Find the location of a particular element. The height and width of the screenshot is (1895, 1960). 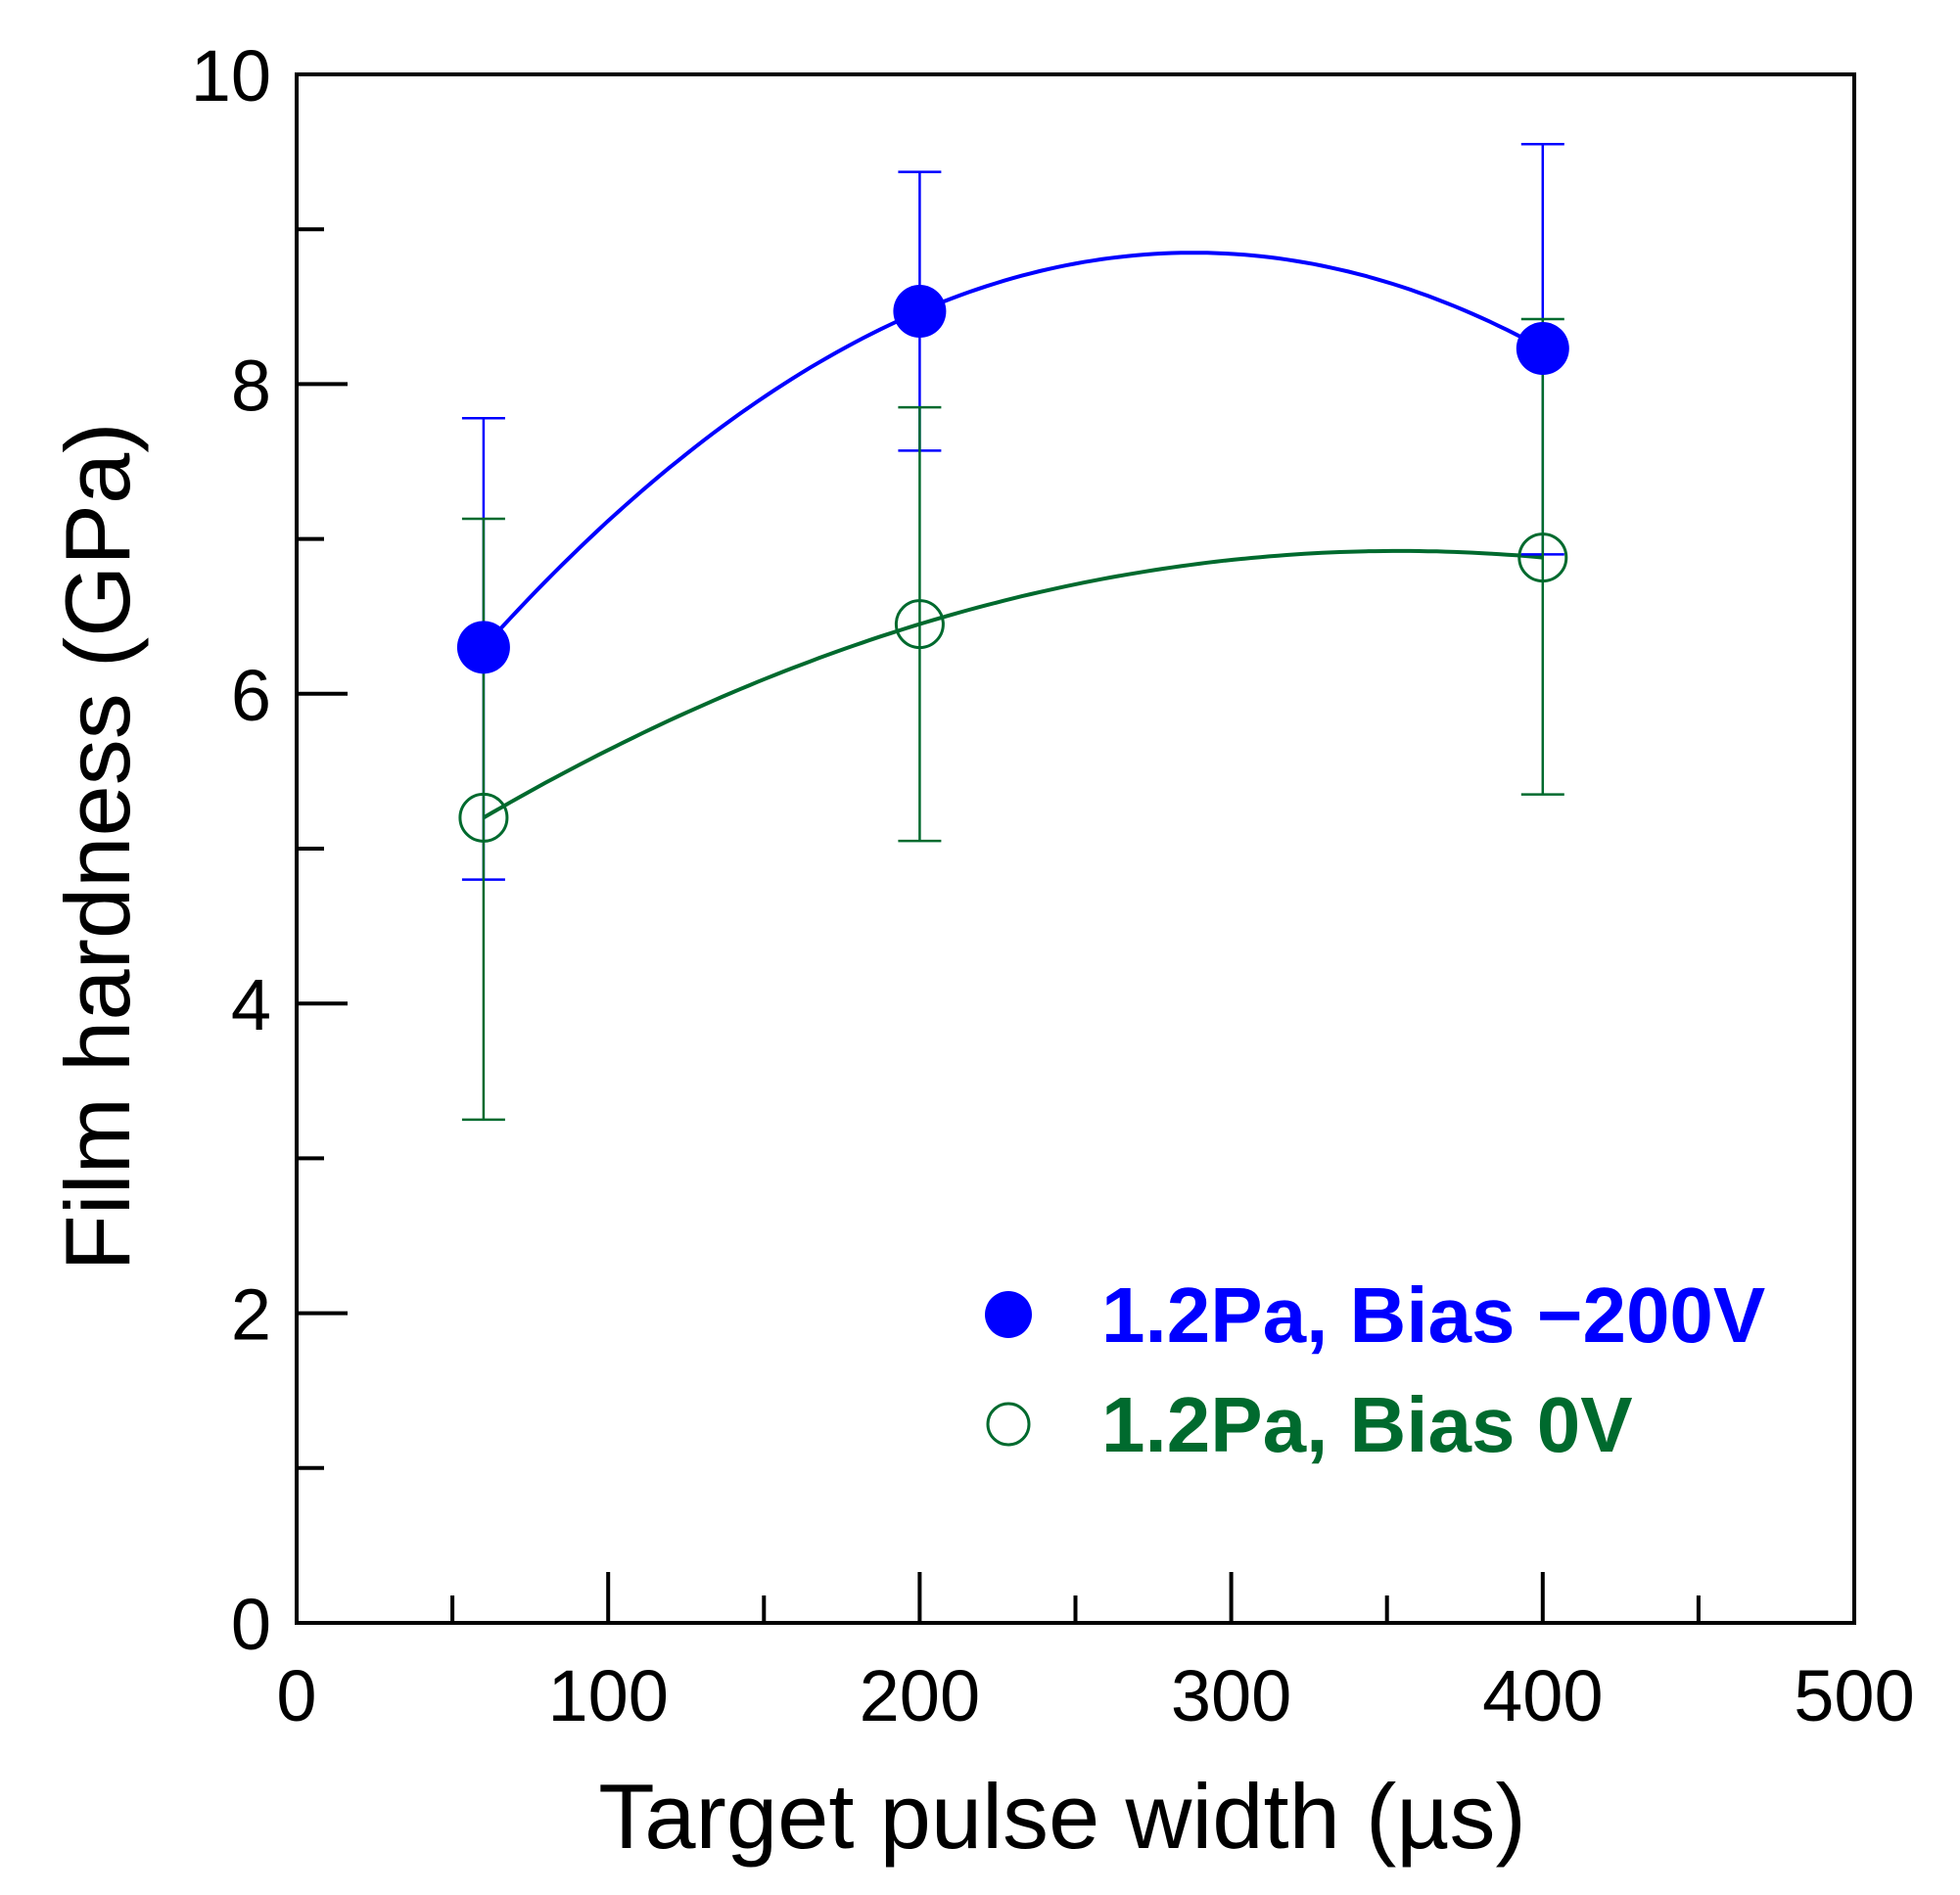

y-axis-title: Film hardness (GPa) is located at coordinates (97, 846).